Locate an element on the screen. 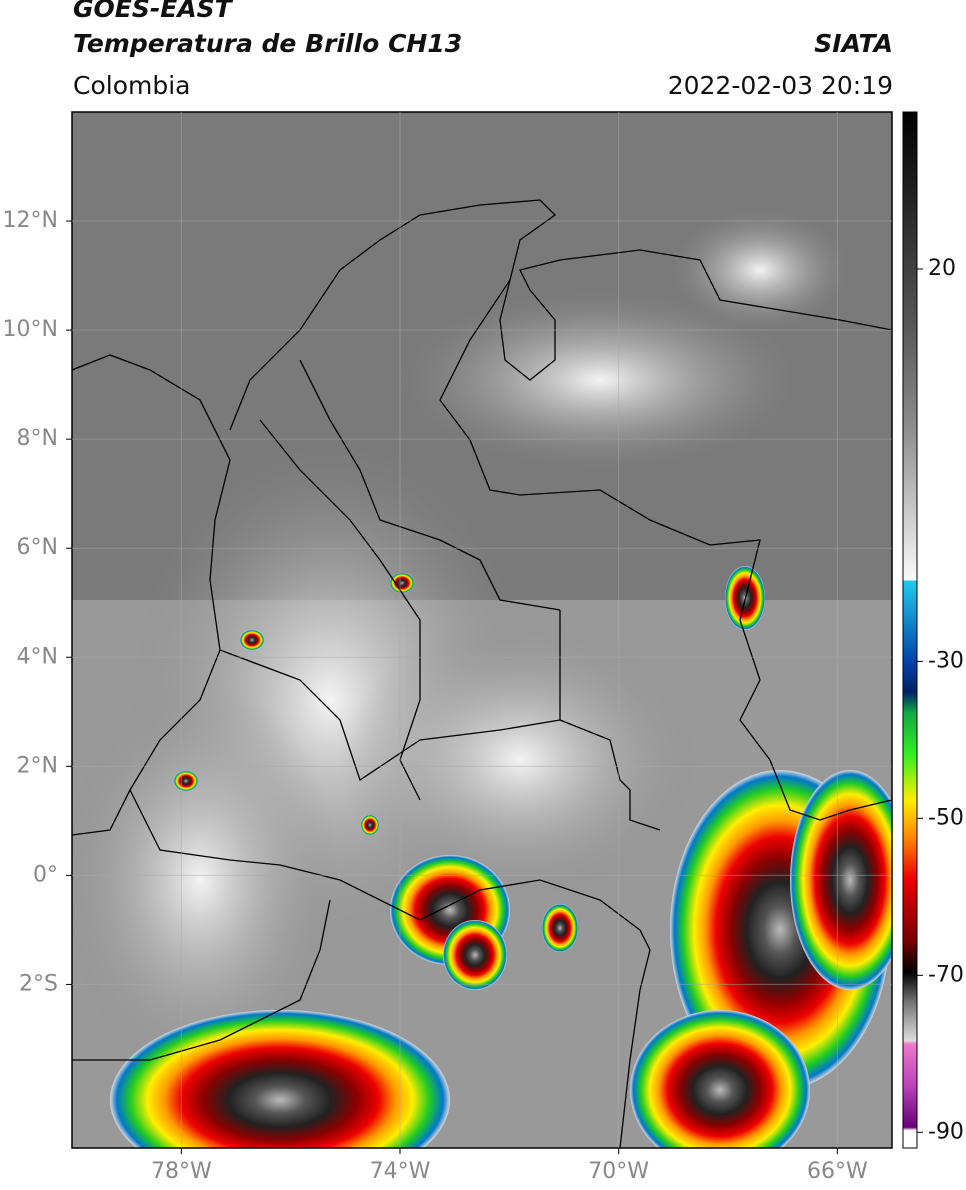 This screenshot has width=966, height=1190. colorbar-label: -30 is located at coordinates (946, 660).